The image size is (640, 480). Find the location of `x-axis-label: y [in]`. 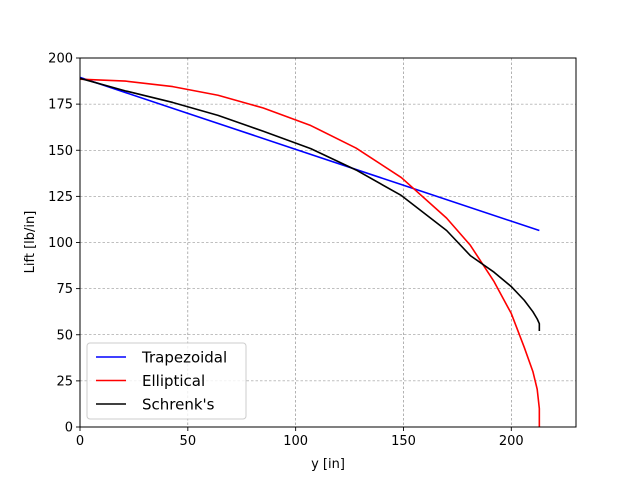

x-axis-label: y [in] is located at coordinates (328, 464).